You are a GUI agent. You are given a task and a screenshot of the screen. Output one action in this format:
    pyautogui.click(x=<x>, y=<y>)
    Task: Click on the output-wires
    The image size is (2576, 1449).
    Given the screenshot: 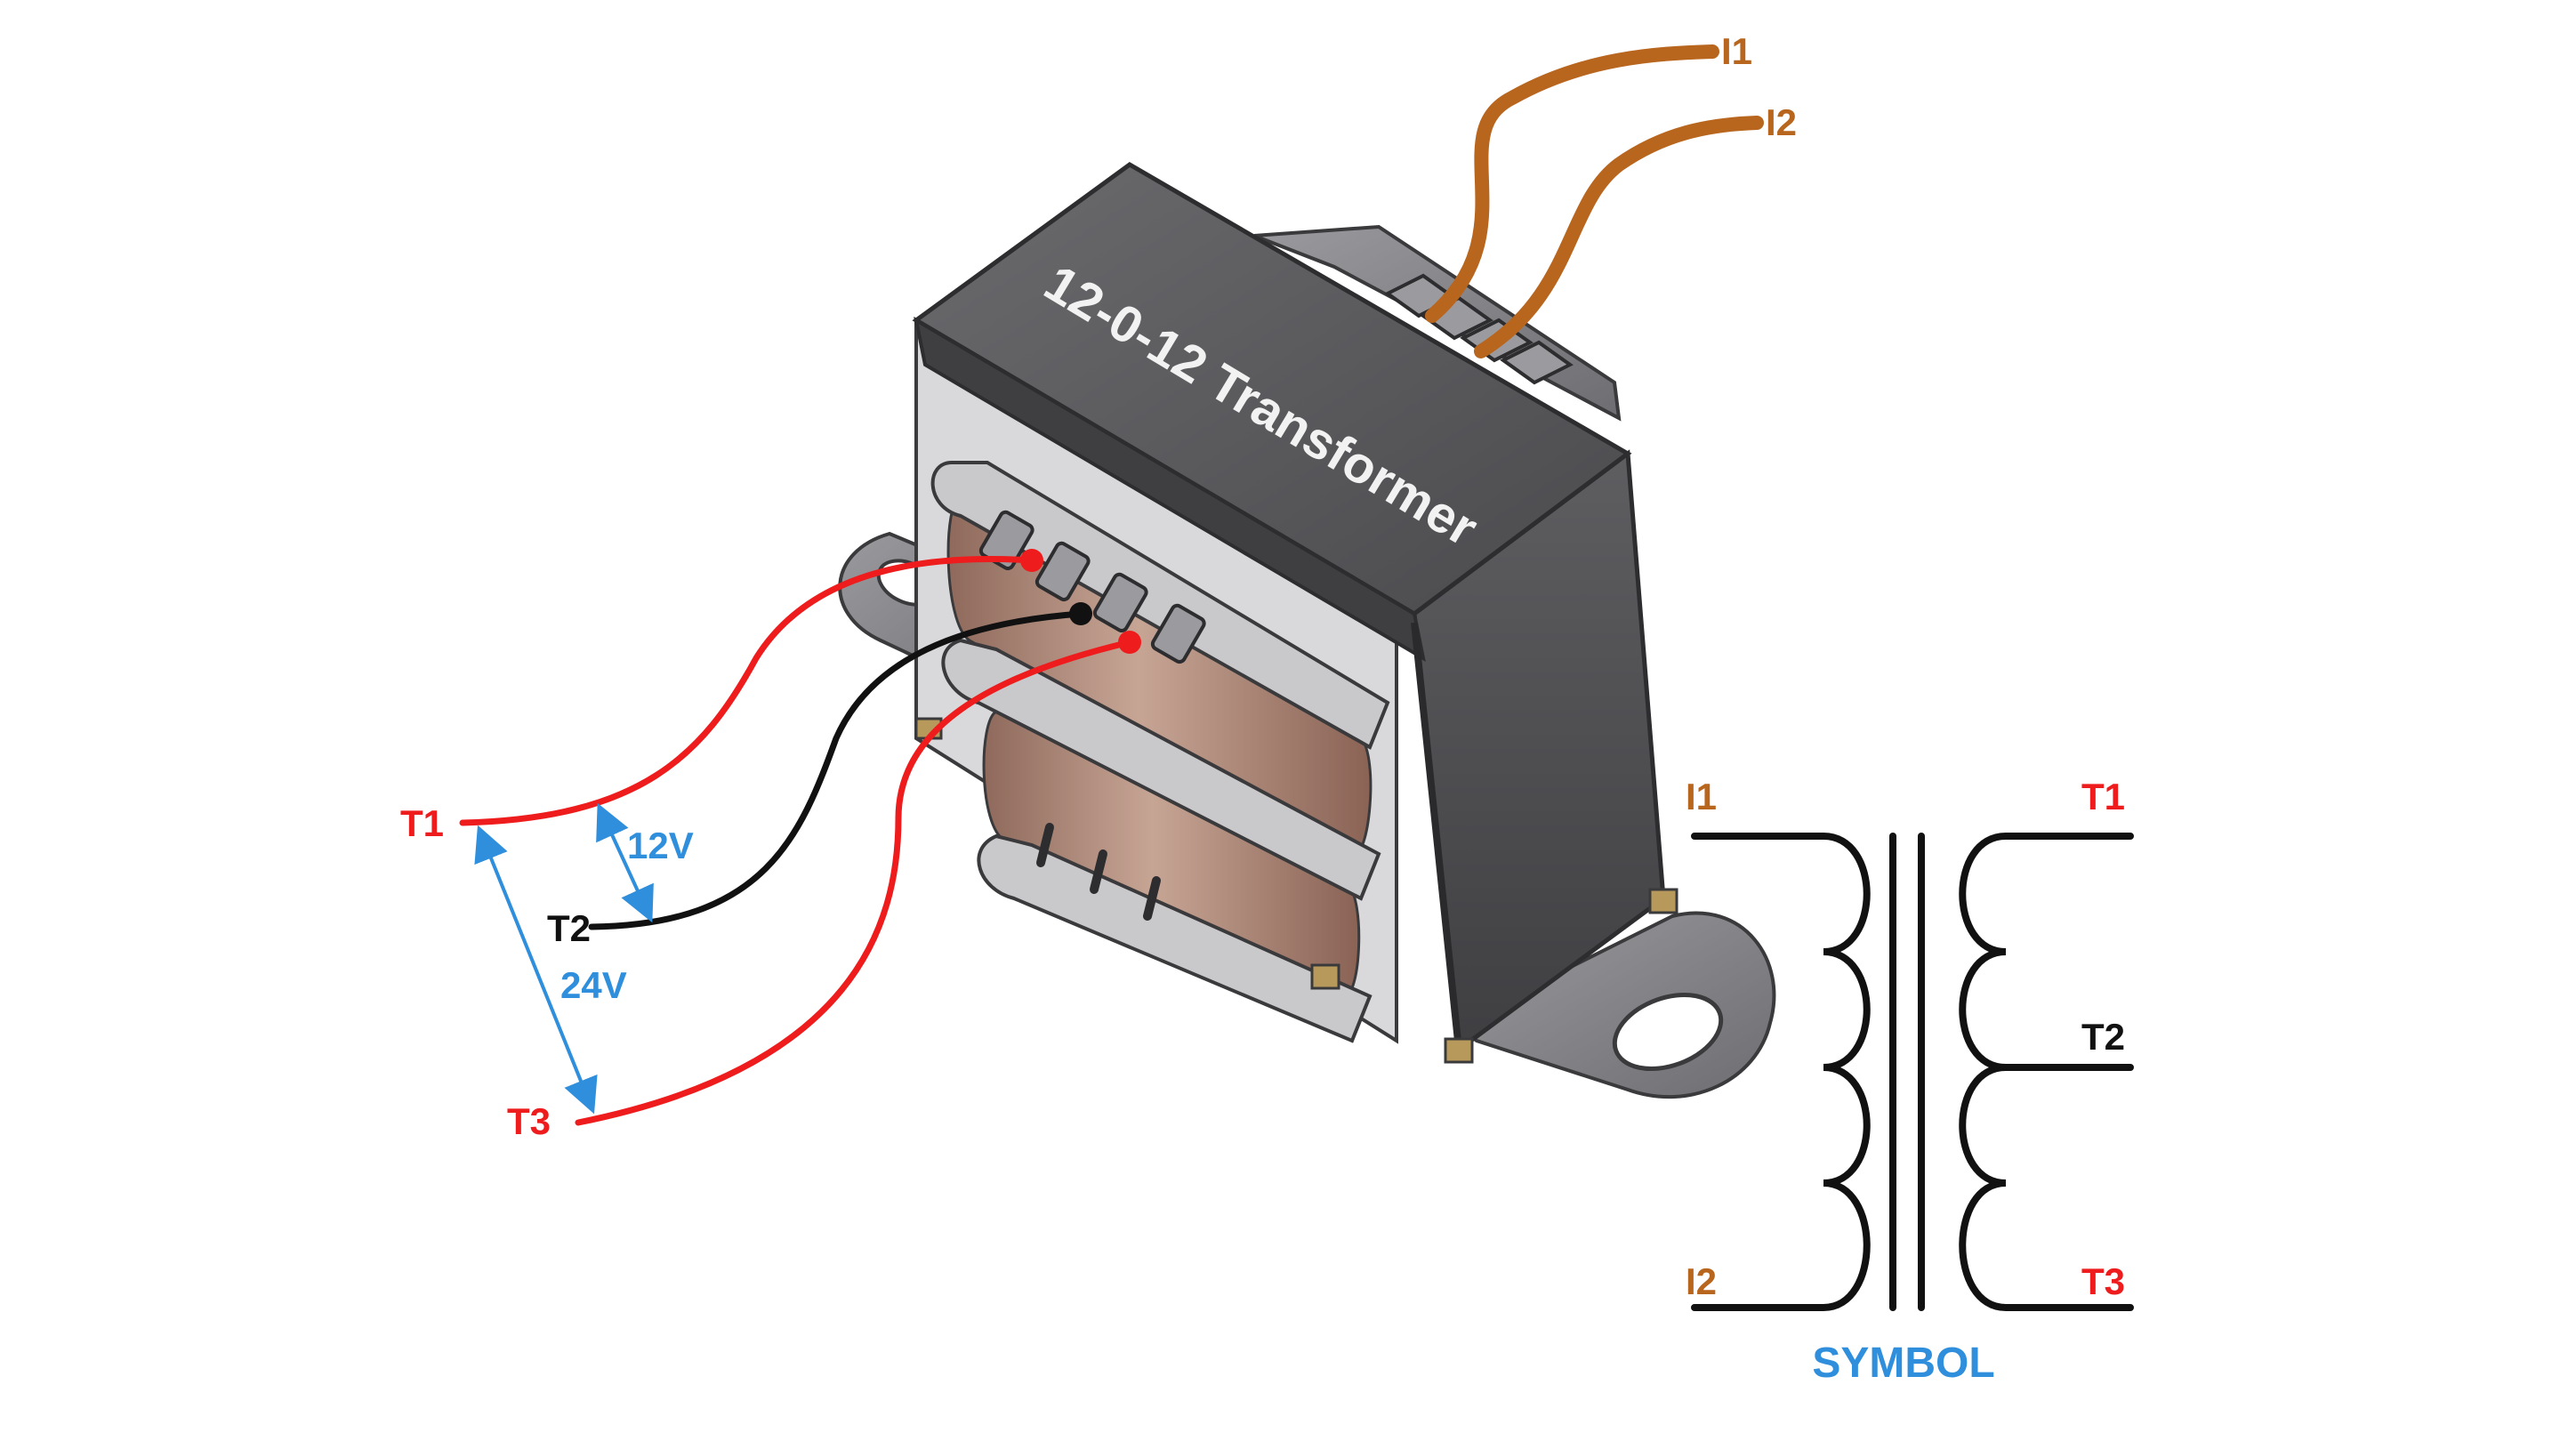 What is the action you would take?
    pyautogui.click(x=796, y=840)
    